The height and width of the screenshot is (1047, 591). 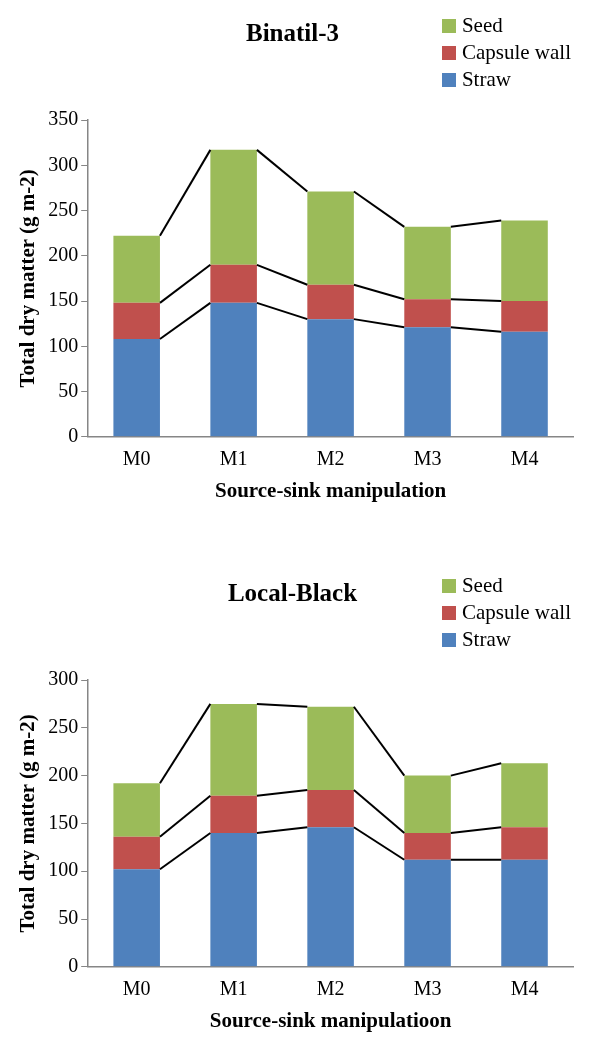 I want to click on x-axis-title: Source-sink manipulation, so click(x=330, y=489).